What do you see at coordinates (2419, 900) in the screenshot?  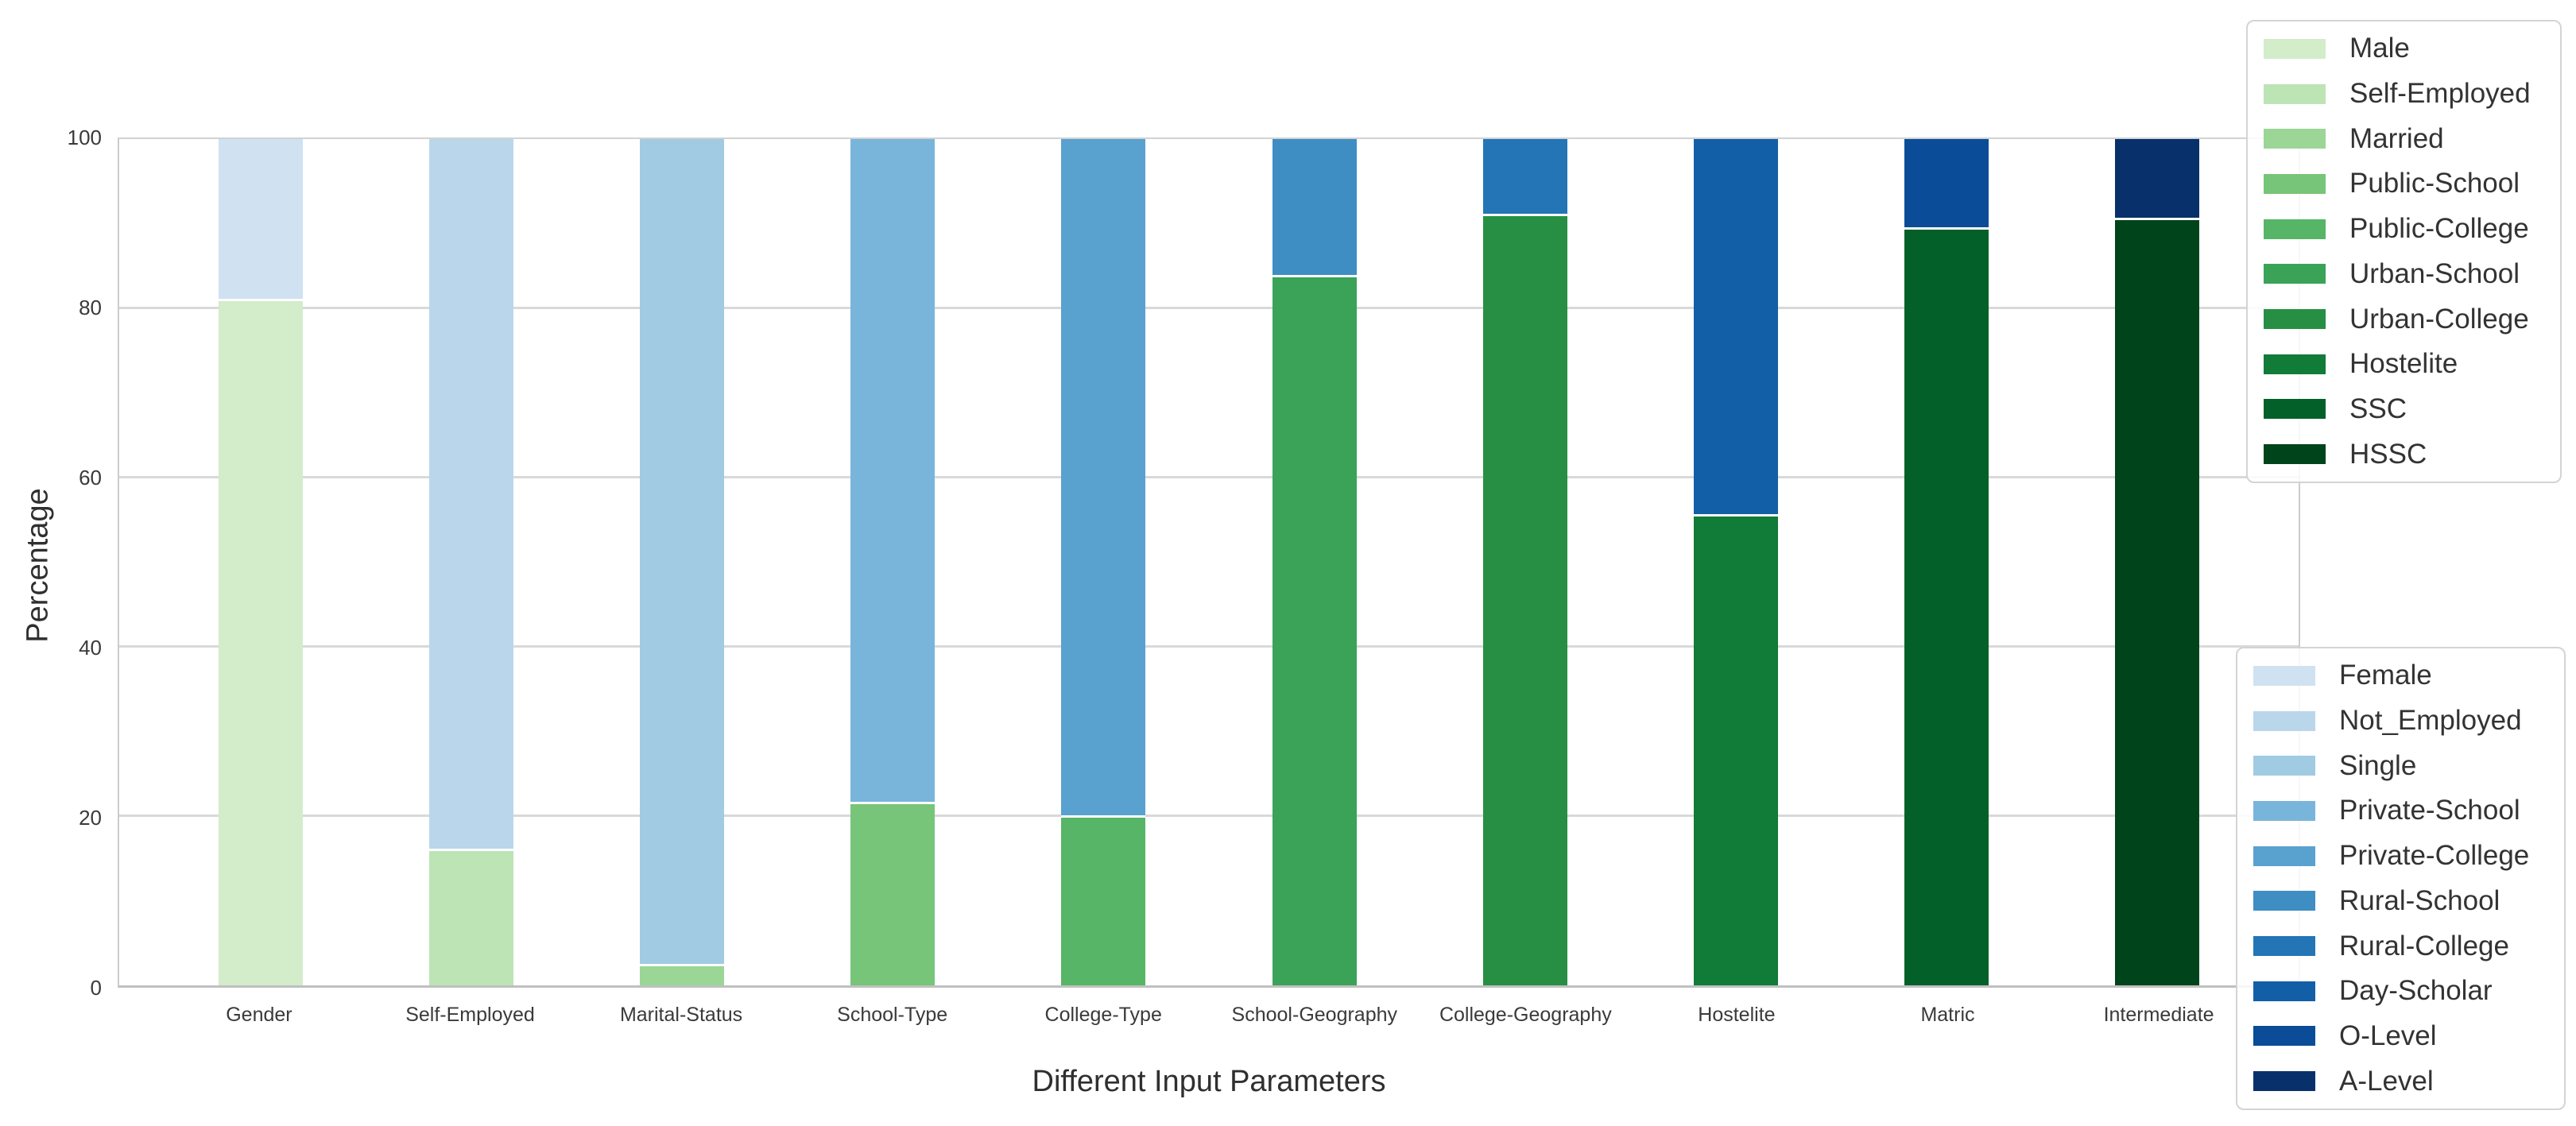 I see `legend-label: Rural-School` at bounding box center [2419, 900].